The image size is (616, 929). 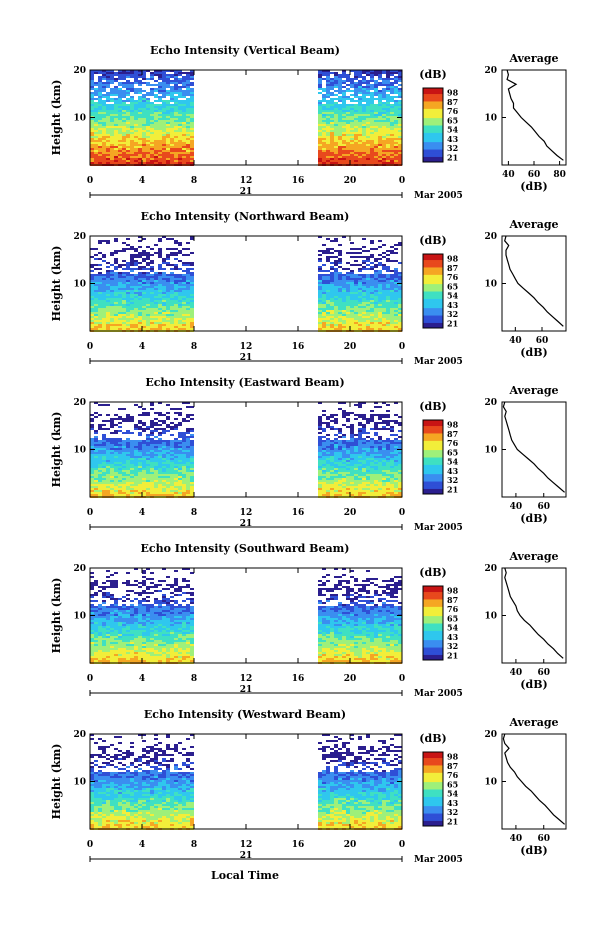 I want to click on colorbar-tick-label: 21, so click(x=452, y=323).